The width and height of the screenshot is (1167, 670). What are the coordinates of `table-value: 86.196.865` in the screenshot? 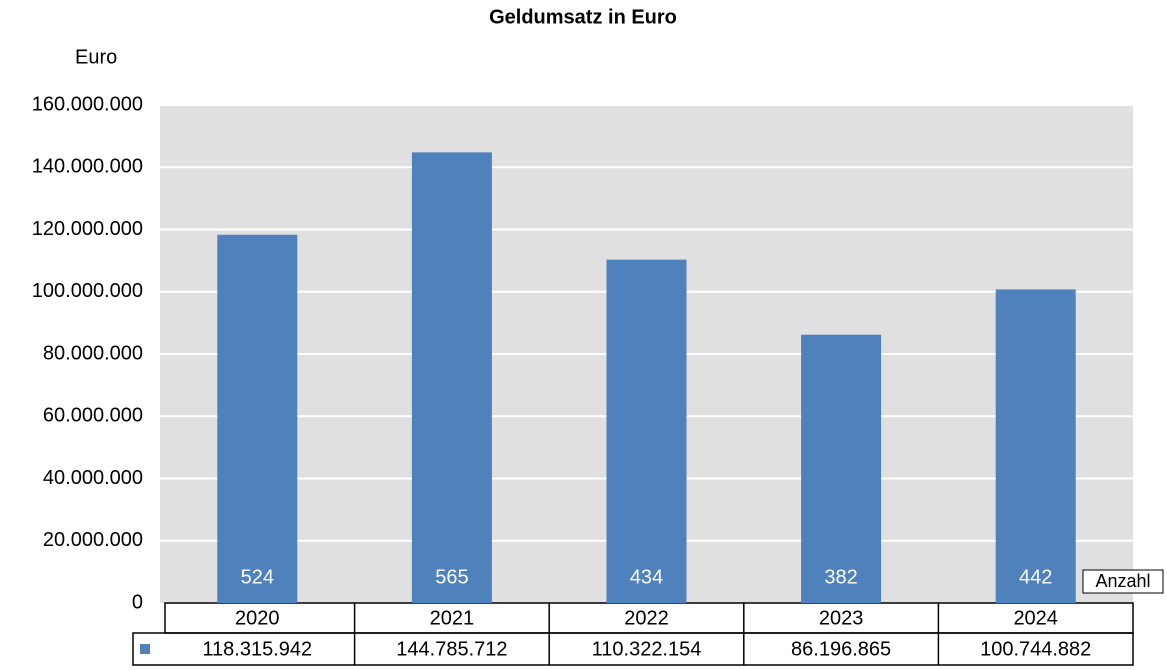 It's located at (841, 649).